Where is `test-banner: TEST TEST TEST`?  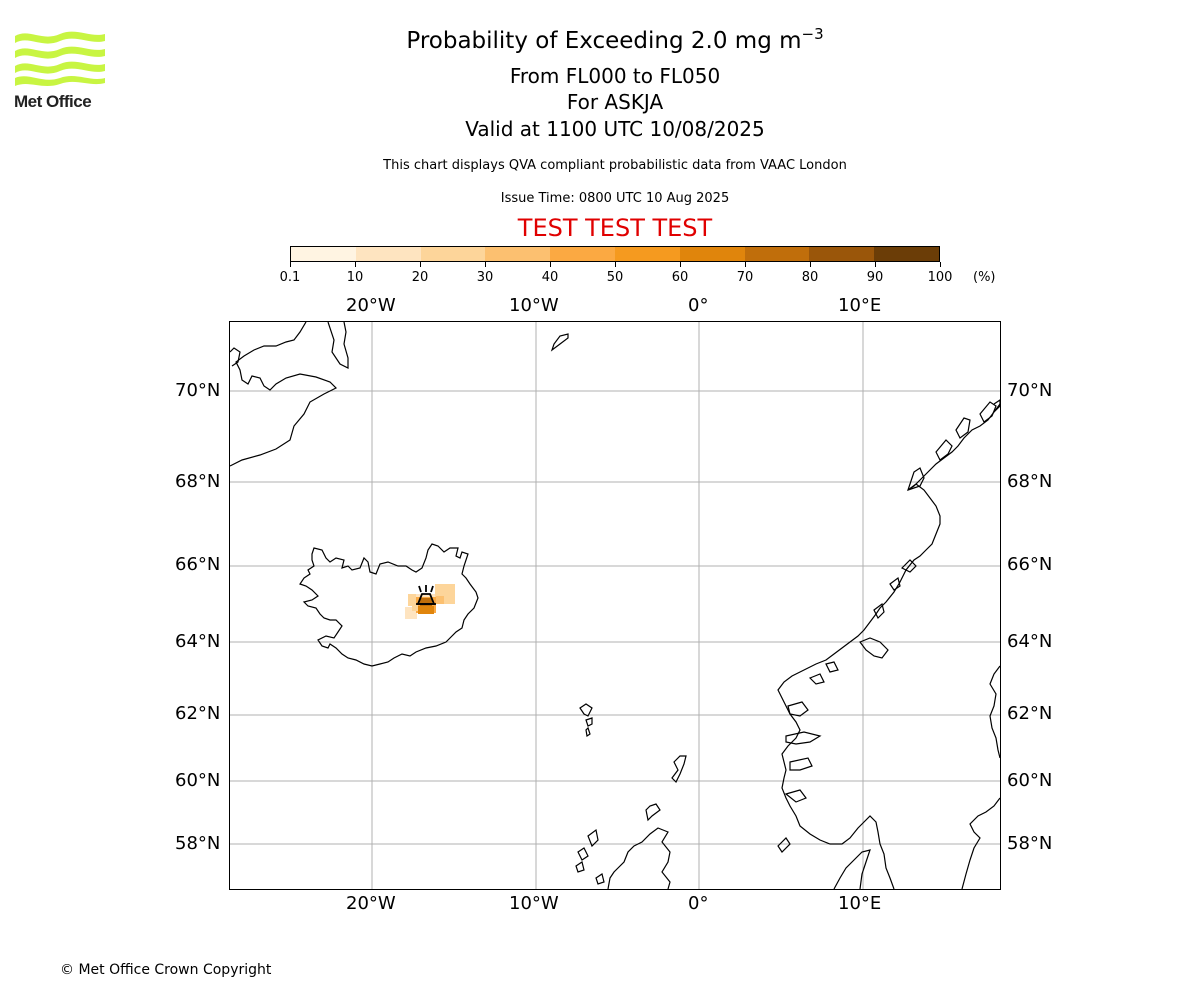
test-banner: TEST TEST TEST is located at coordinates (615, 228).